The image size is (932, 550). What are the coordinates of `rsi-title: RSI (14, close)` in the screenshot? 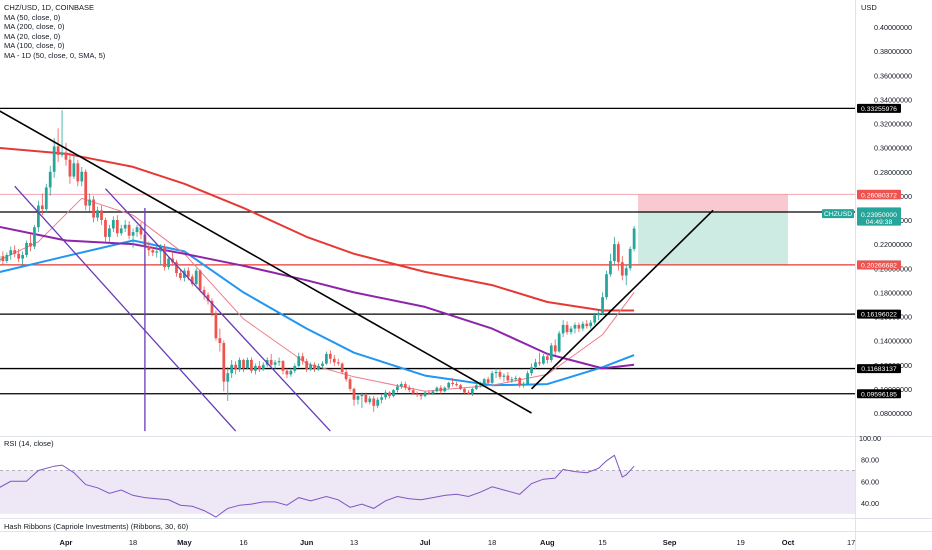 It's located at (29, 443).